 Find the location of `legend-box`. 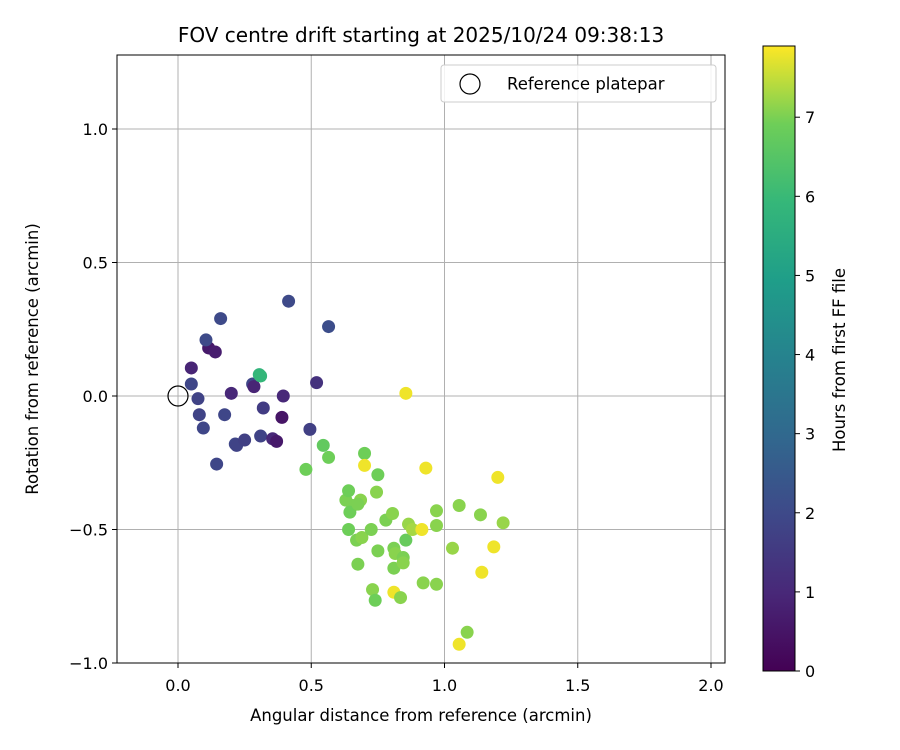

legend-box is located at coordinates (578, 83).